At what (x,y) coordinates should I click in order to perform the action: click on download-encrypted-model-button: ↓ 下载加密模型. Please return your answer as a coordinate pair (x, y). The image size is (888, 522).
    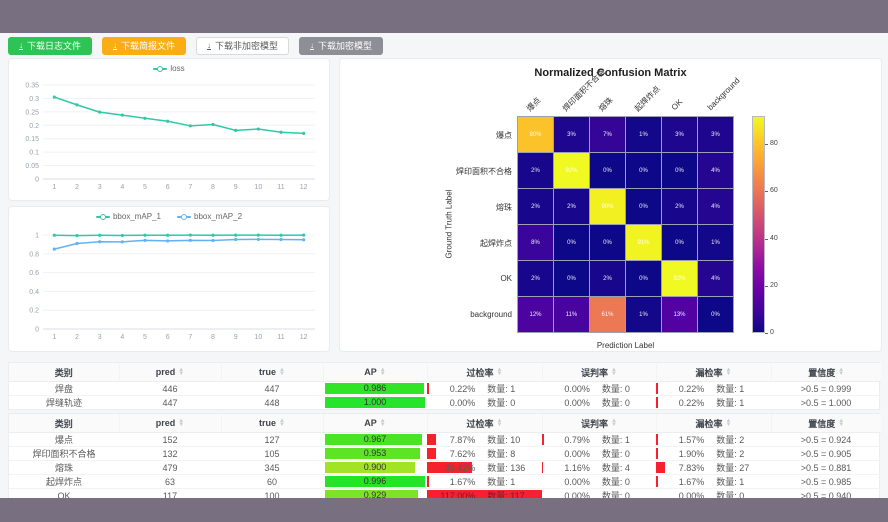
    Looking at the image, I should click on (341, 46).